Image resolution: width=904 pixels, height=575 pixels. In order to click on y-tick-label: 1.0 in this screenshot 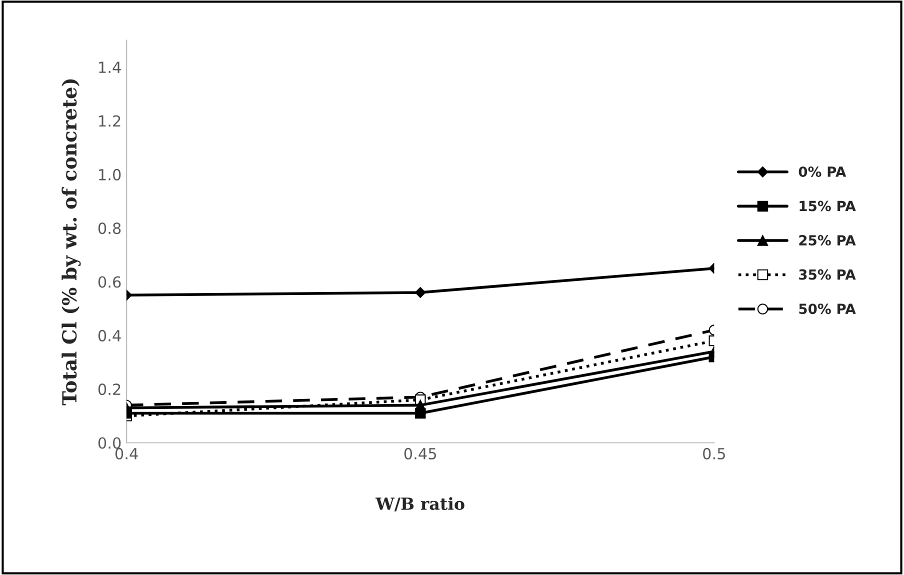, I will do `click(110, 174)`.